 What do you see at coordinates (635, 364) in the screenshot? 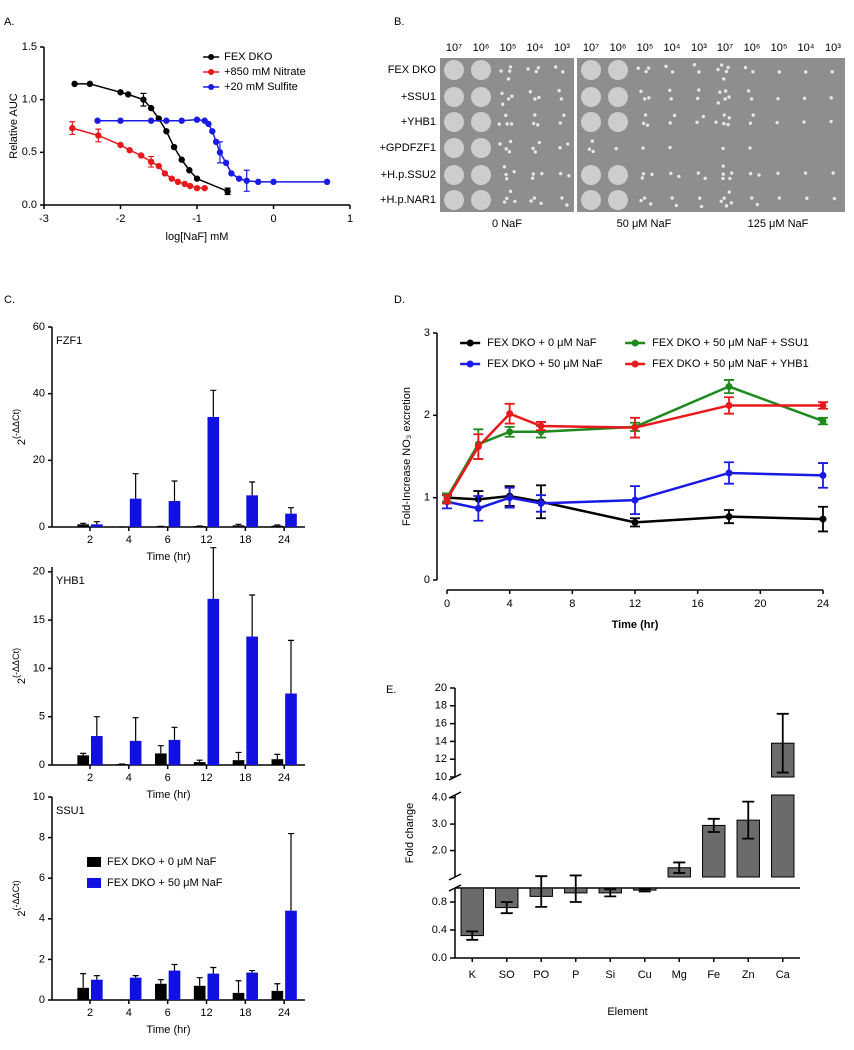
I see `legend-marker` at bounding box center [635, 364].